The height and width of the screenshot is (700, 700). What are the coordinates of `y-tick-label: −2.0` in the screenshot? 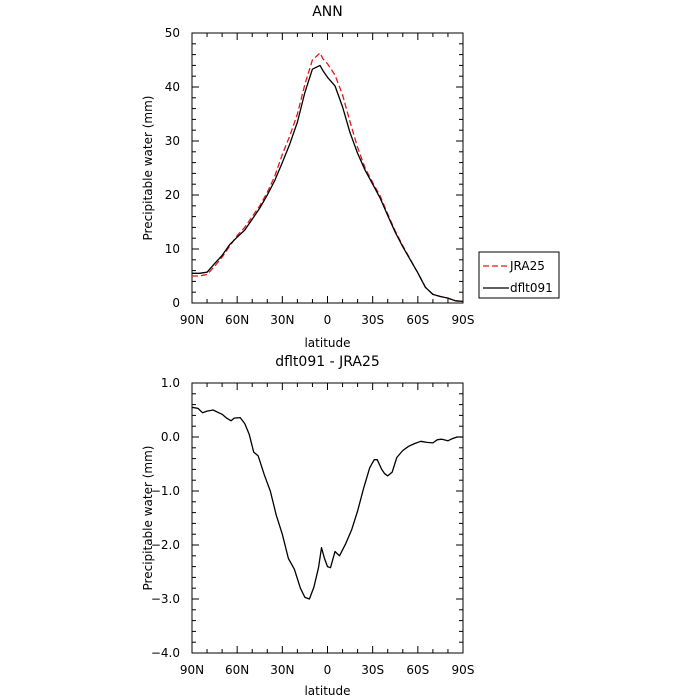 It's located at (165, 545).